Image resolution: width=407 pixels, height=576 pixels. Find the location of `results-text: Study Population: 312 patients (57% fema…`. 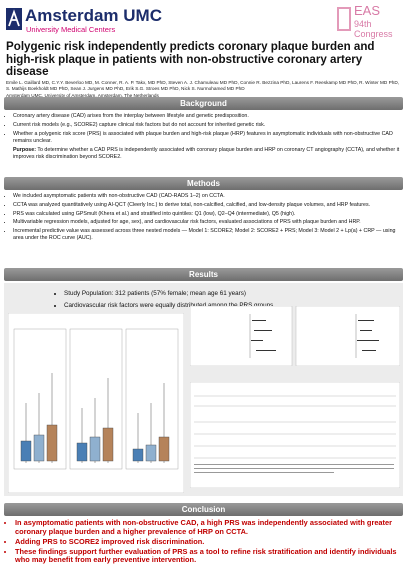

results-text: Study Population: 312 patients (57% fema… is located at coordinates (221, 300).